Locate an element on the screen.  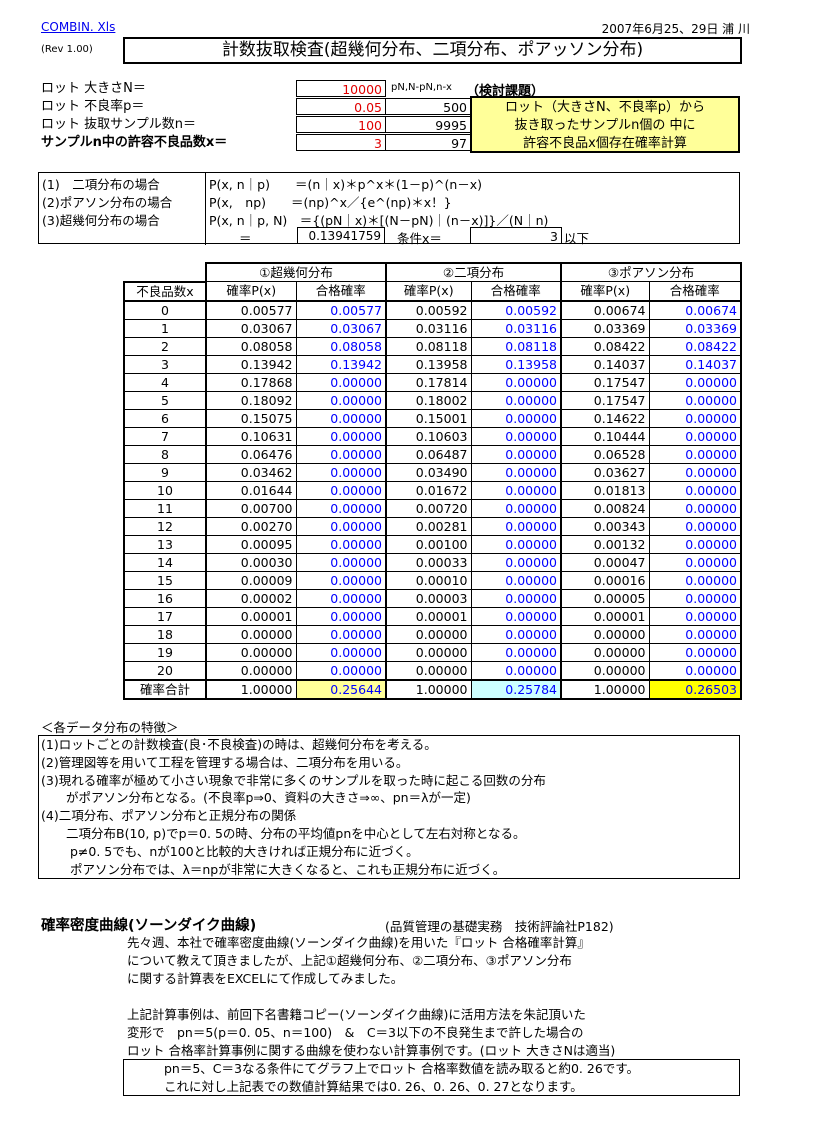
summary-line is located at coordinates (371, 997).